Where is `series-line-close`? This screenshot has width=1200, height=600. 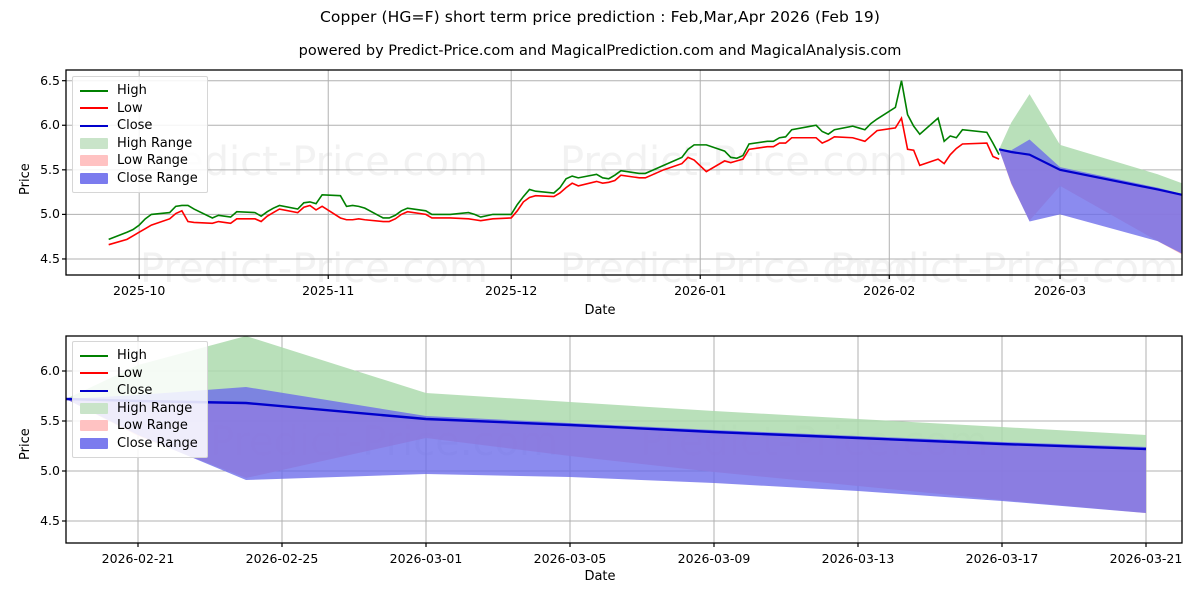 series-line-close is located at coordinates (1090, 172).